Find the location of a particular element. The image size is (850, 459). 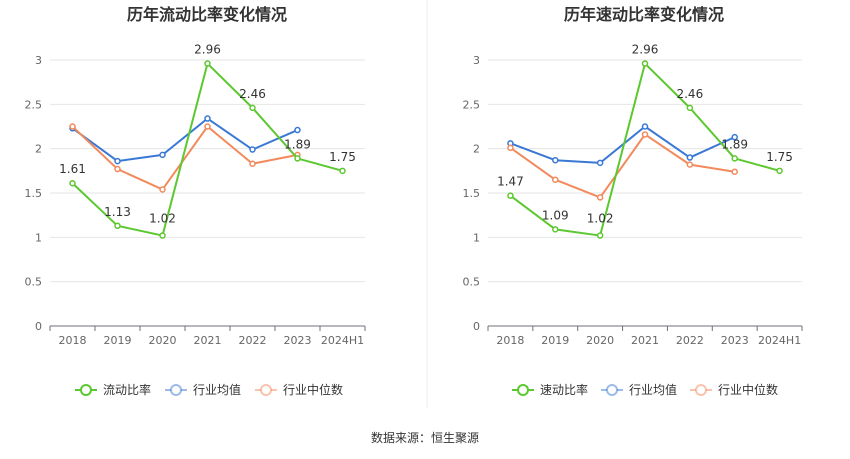

legend-label: 速动比率 is located at coordinates (564, 389).